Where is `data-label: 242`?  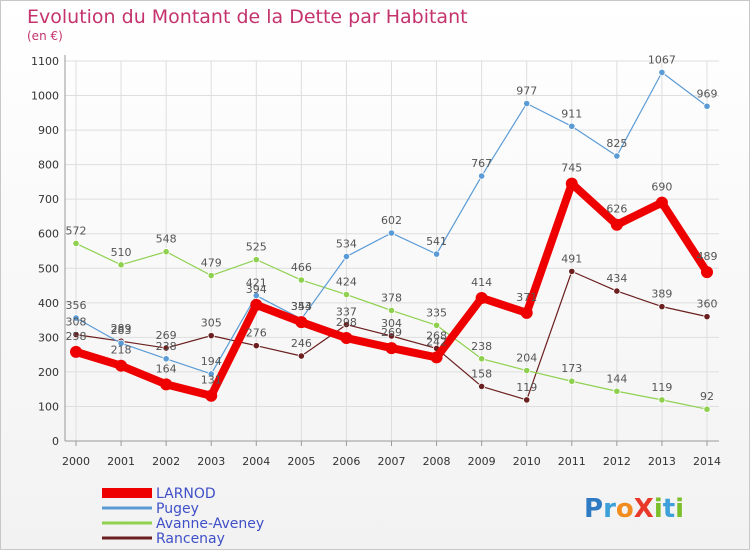 data-label: 242 is located at coordinates (436, 341).